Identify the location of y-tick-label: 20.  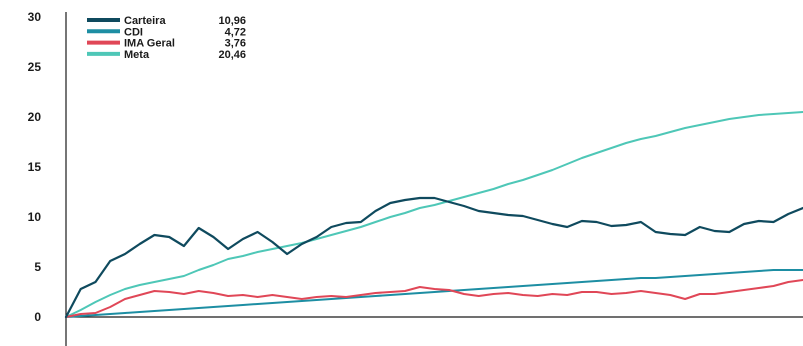
(35, 117).